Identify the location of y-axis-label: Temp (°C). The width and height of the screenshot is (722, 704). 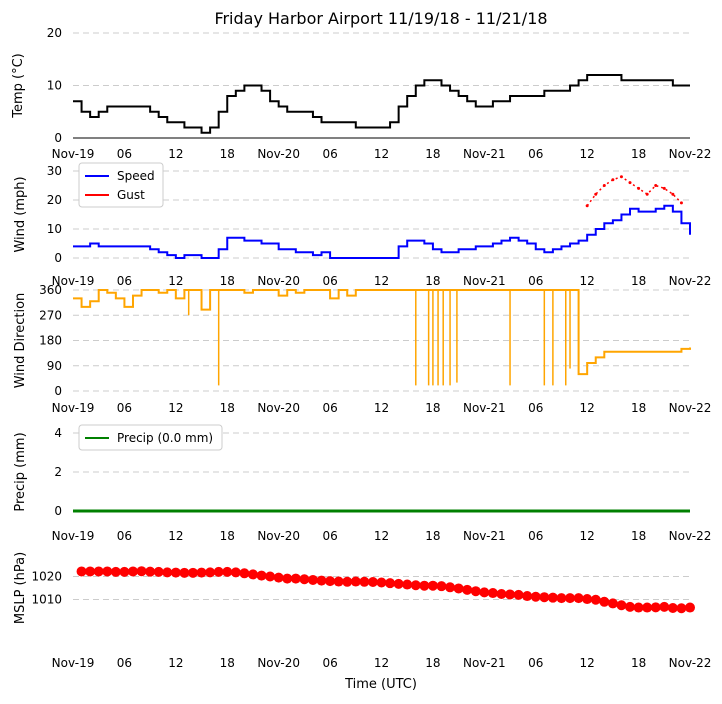
(18, 86).